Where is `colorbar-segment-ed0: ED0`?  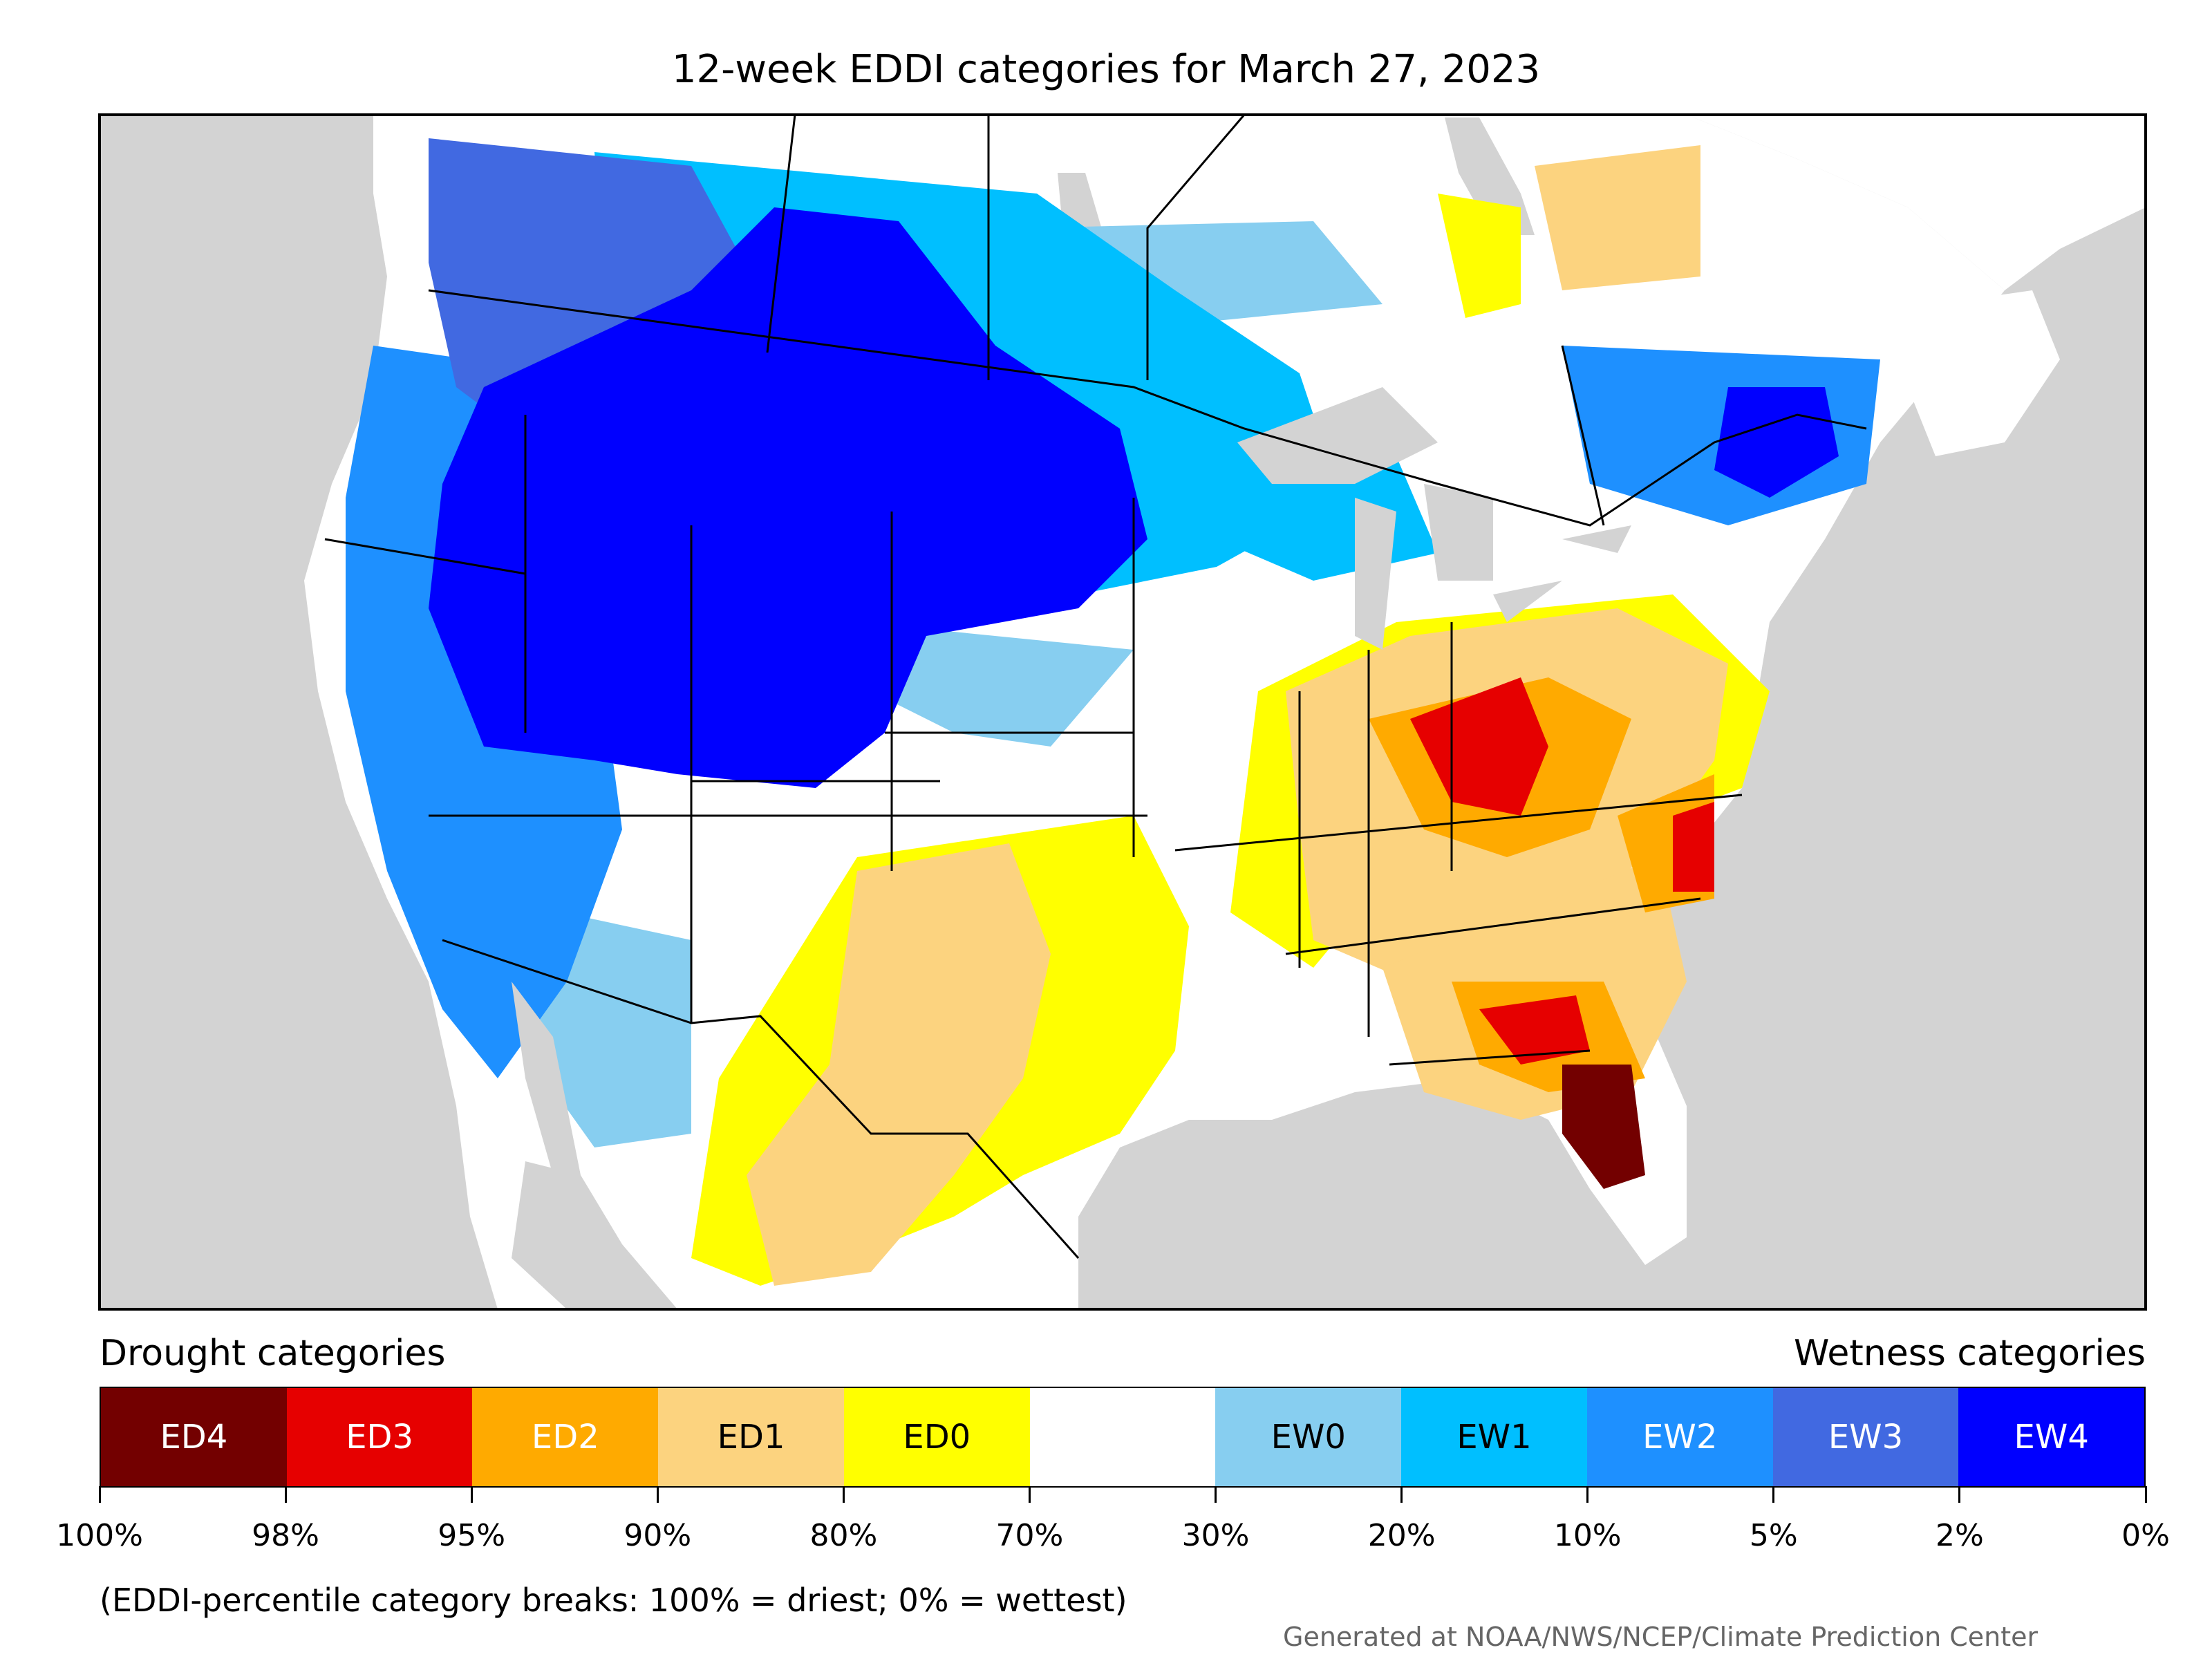 colorbar-segment-ed0: ED0 is located at coordinates (936, 1437).